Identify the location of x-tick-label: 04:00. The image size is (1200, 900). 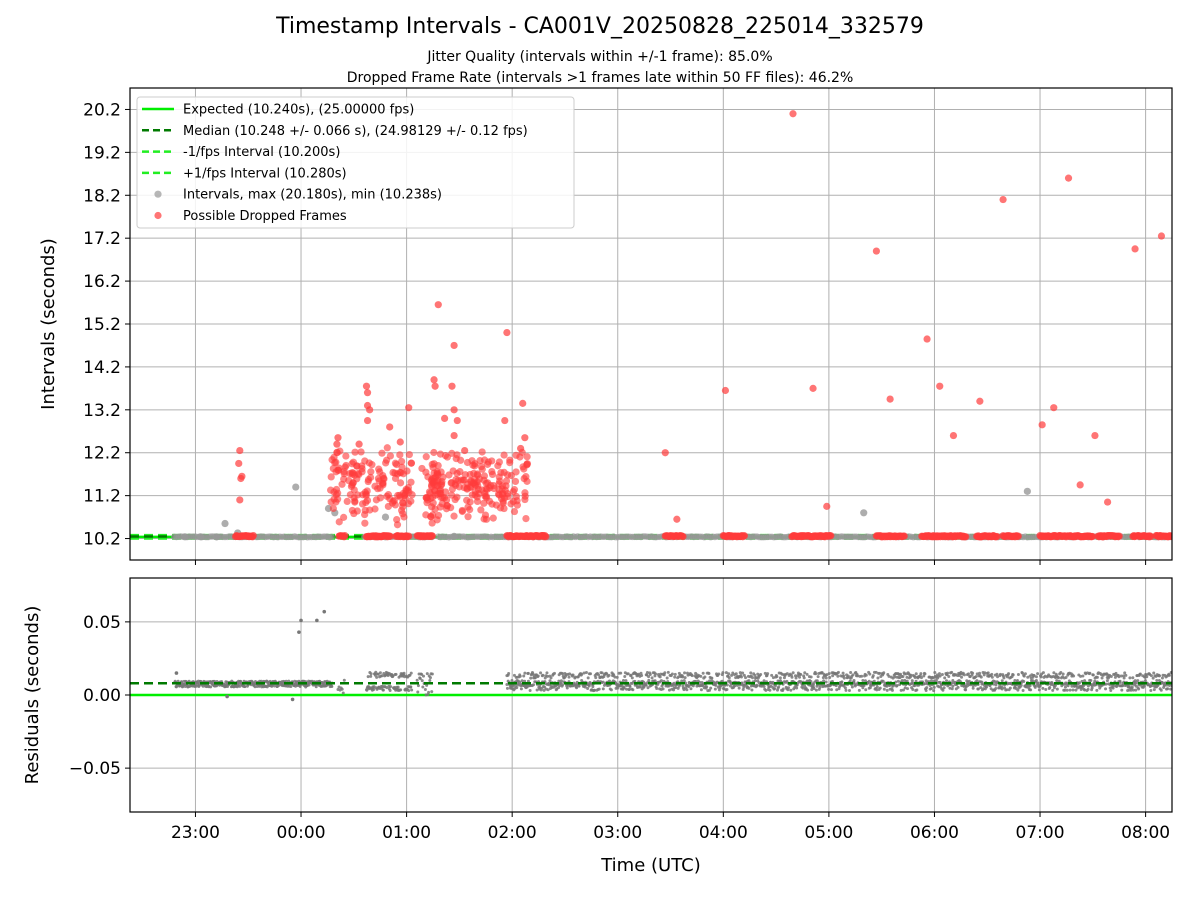
(723, 833).